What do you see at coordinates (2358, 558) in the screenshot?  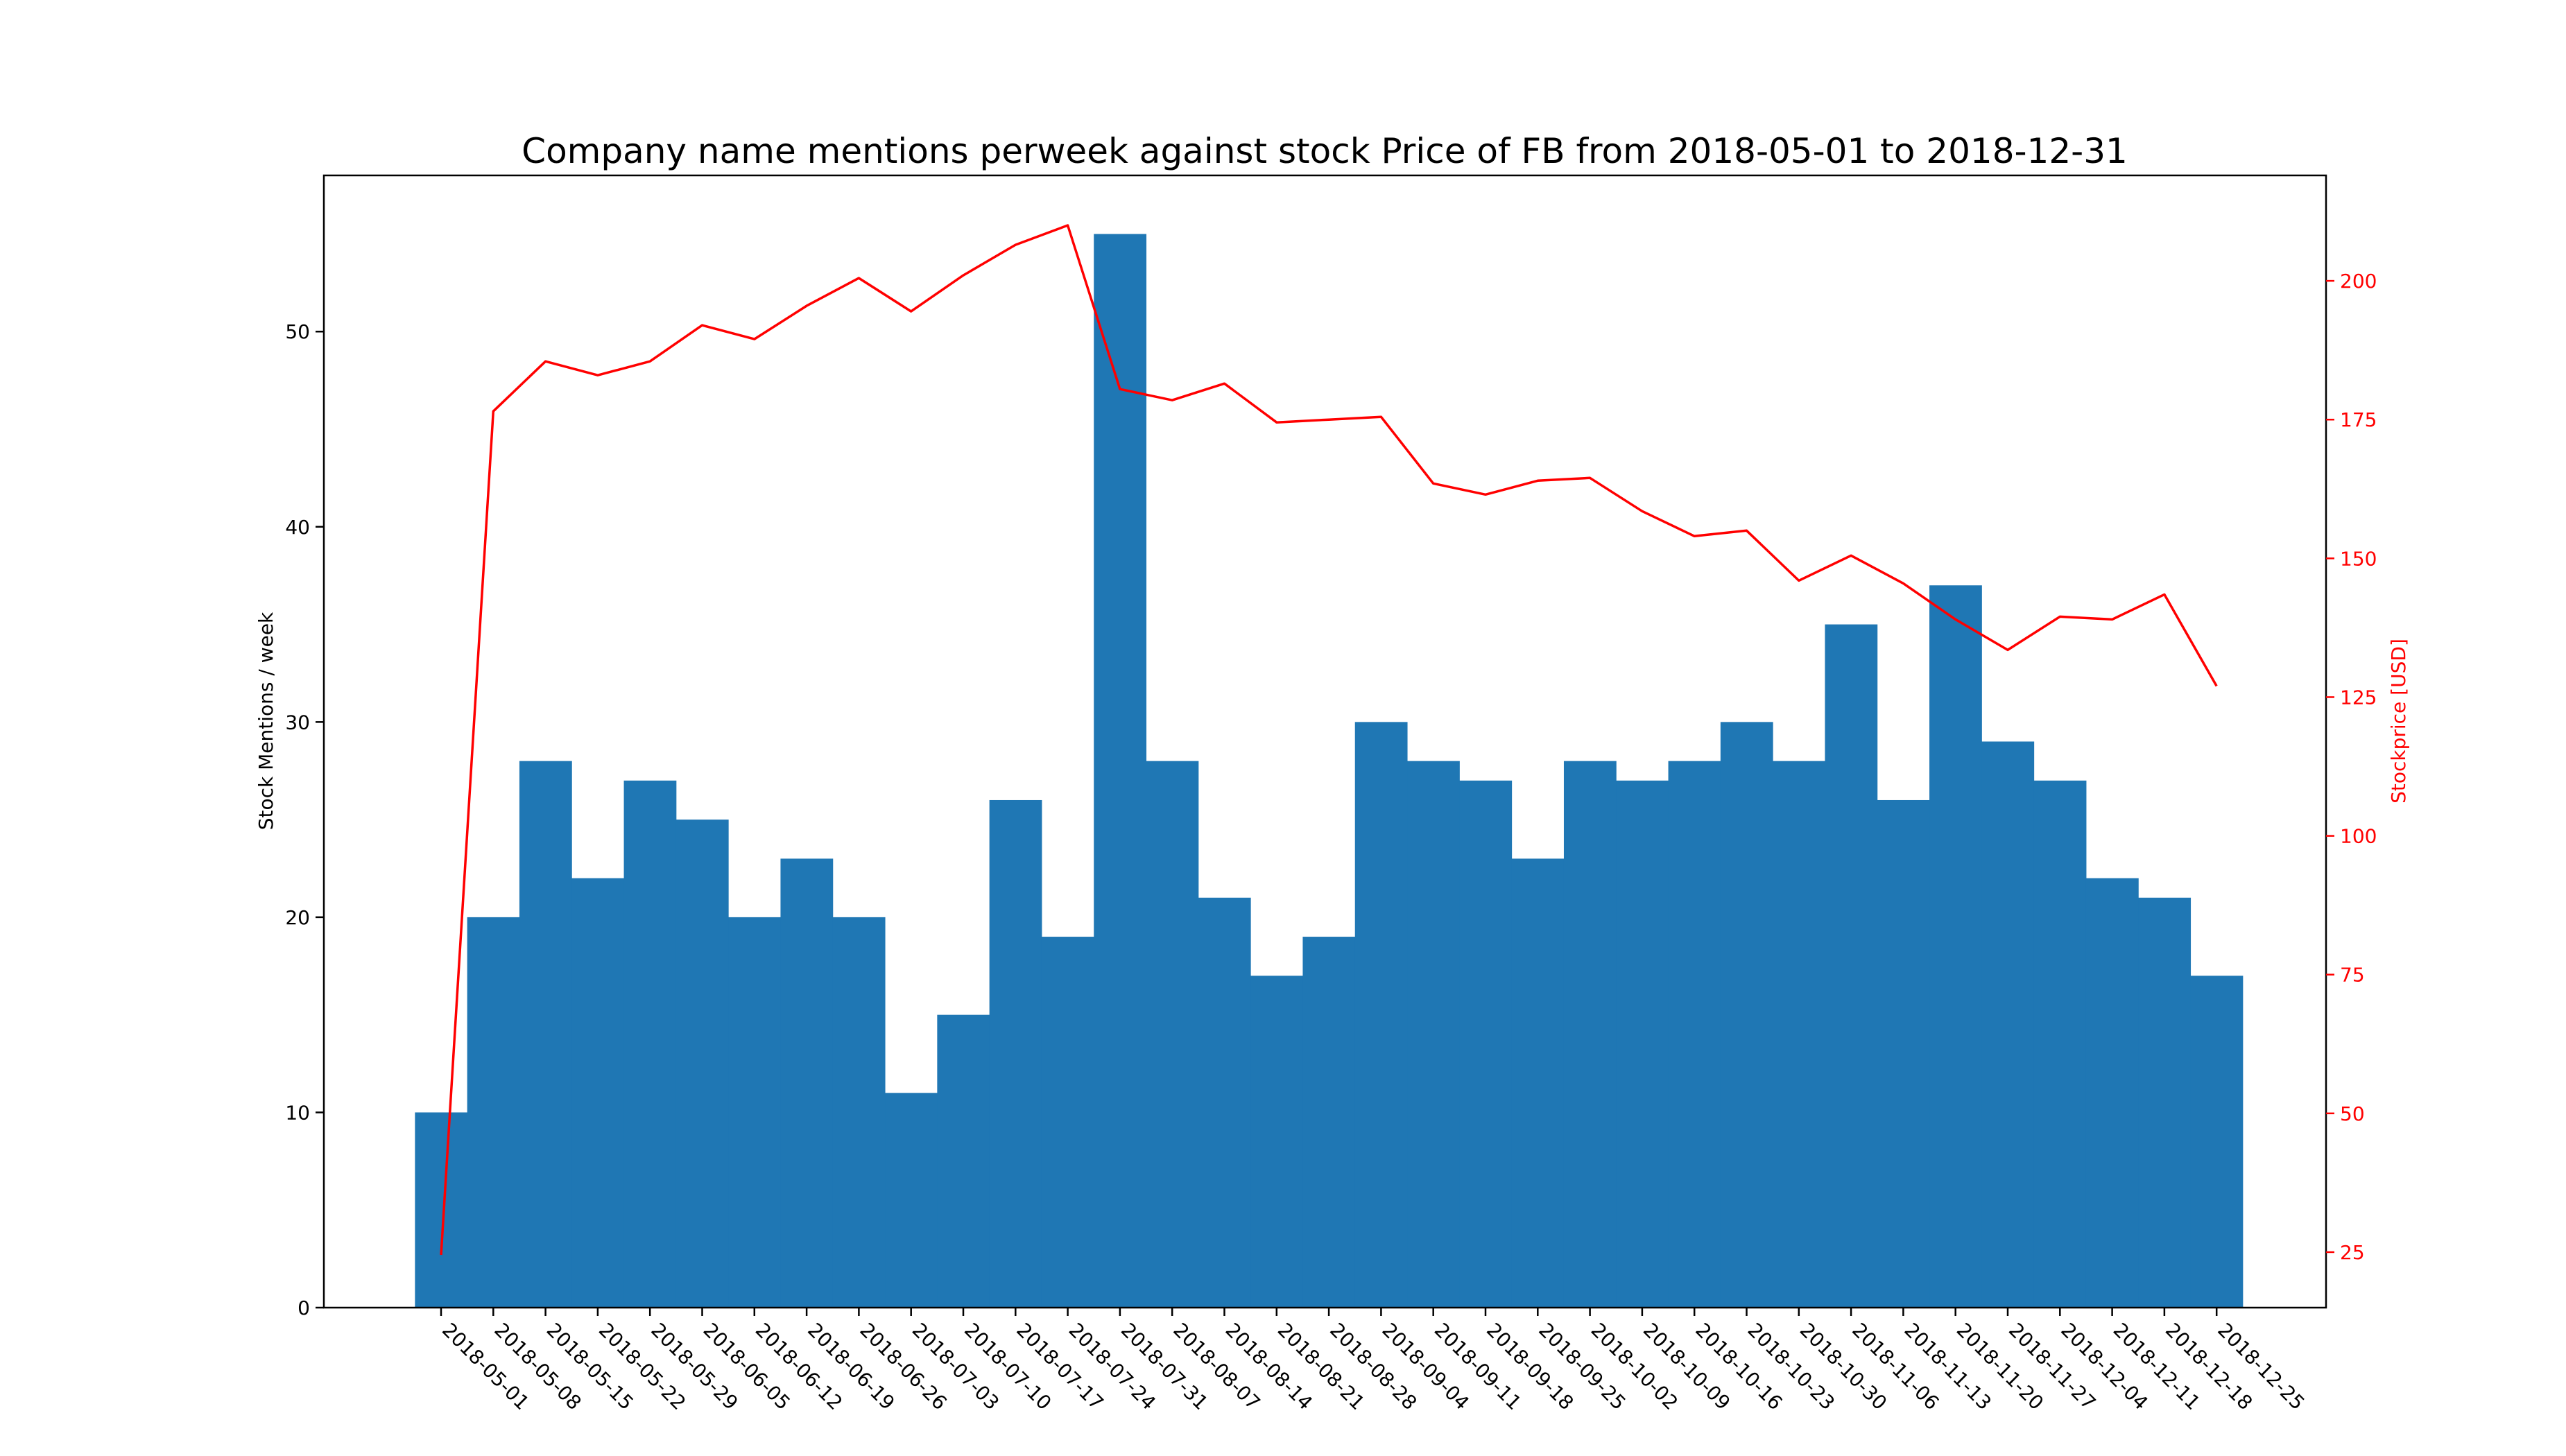 I see `right-y-tick-label: 150` at bounding box center [2358, 558].